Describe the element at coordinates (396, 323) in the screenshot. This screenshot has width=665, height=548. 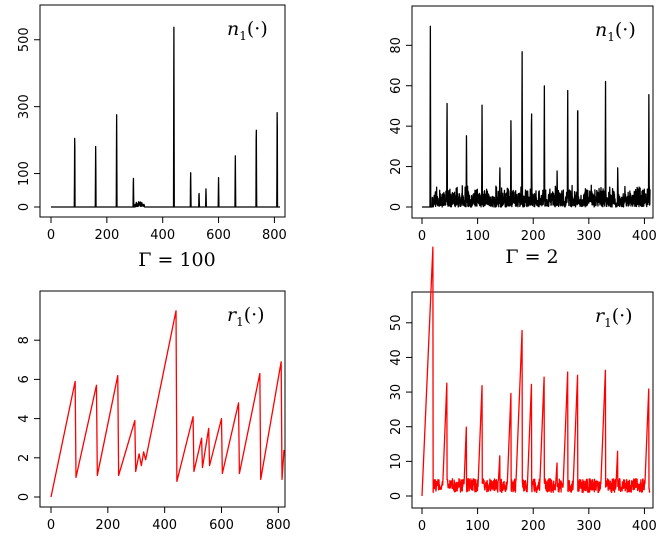
I see `y-tick-label: 50` at that location.